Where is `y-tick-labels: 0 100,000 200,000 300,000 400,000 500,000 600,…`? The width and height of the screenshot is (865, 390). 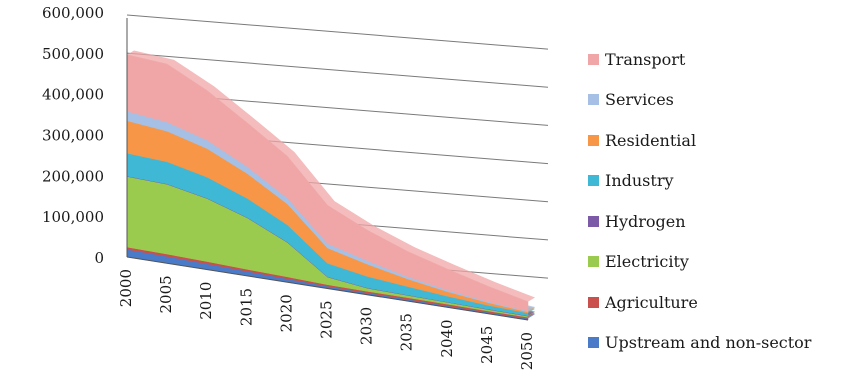 y-tick-labels: 0 100,000 200,000 300,000 400,000 500,000 600,… is located at coordinates (73, 135).